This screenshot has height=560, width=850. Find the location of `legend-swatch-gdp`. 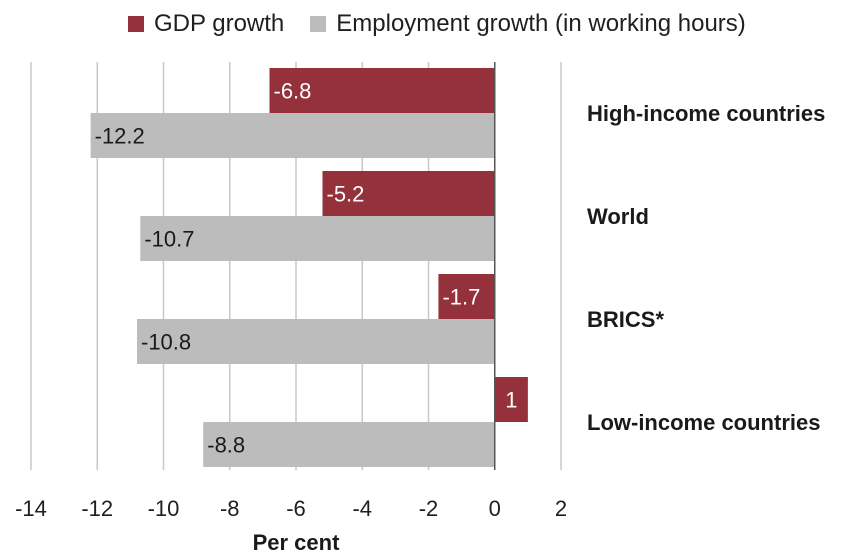

legend-swatch-gdp is located at coordinates (136, 24).